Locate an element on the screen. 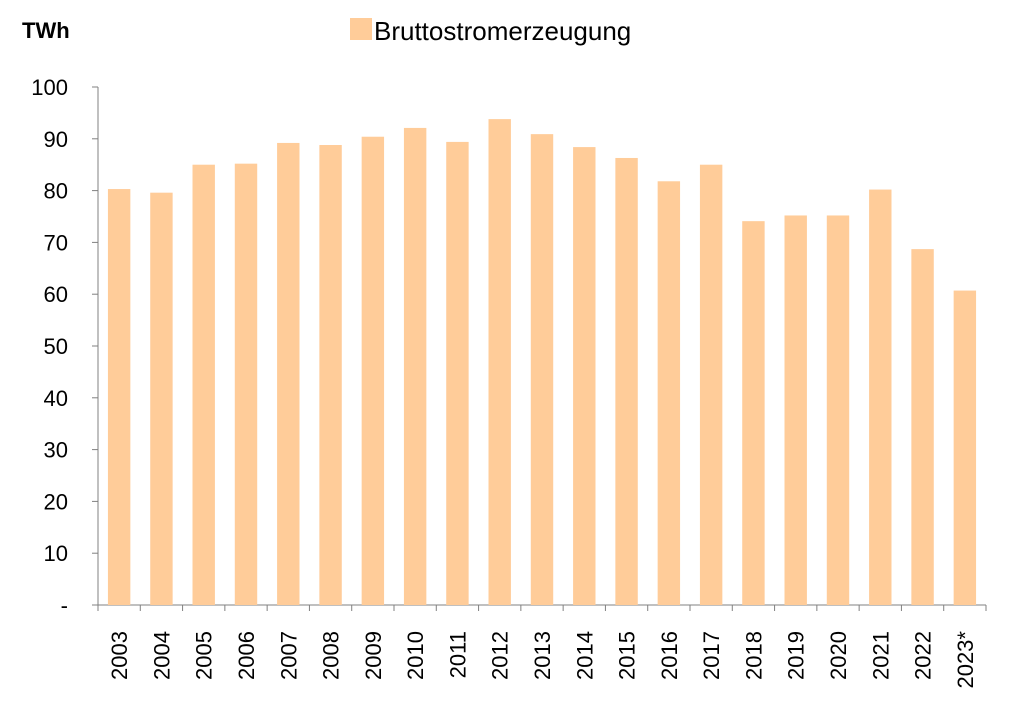 This screenshot has height=728, width=1024. y-tick-label: 50 is located at coordinates (56, 346).